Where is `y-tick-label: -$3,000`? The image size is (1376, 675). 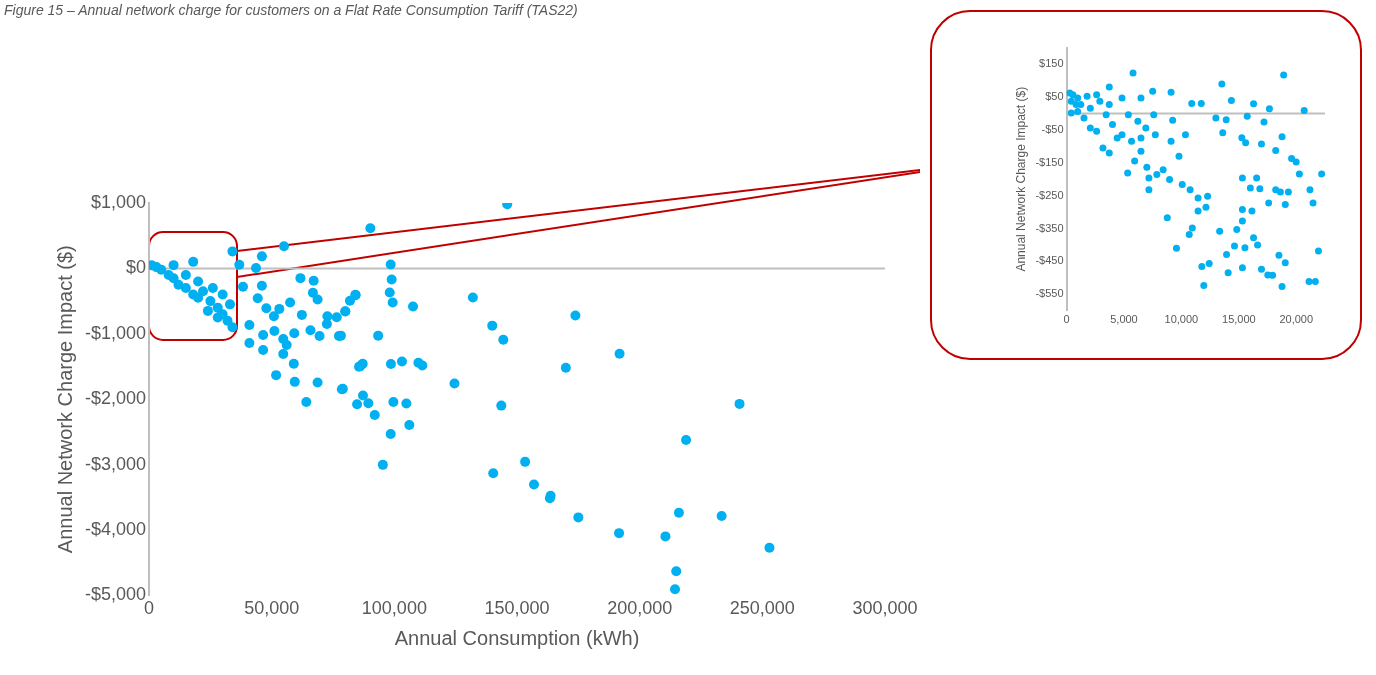 y-tick-label: -$3,000 is located at coordinates (115, 463).